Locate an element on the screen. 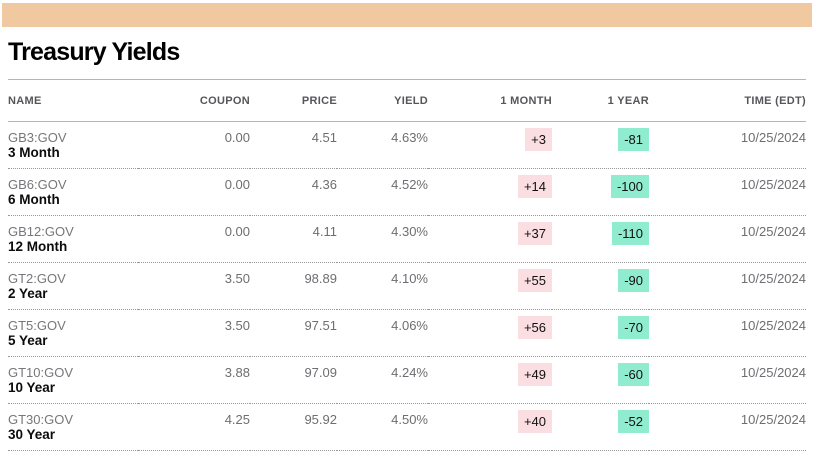 This screenshot has height=453, width=814. name-cell: GT5:GOV 5 Year is located at coordinates (73, 333).